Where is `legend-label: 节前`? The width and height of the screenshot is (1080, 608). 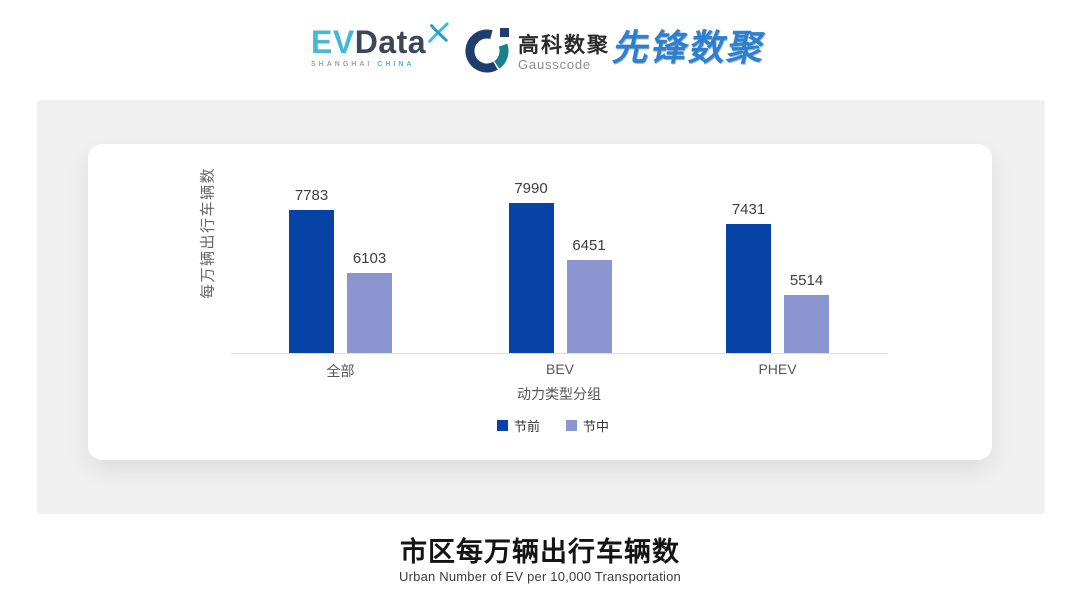
legend-label: 节前 is located at coordinates (526, 426).